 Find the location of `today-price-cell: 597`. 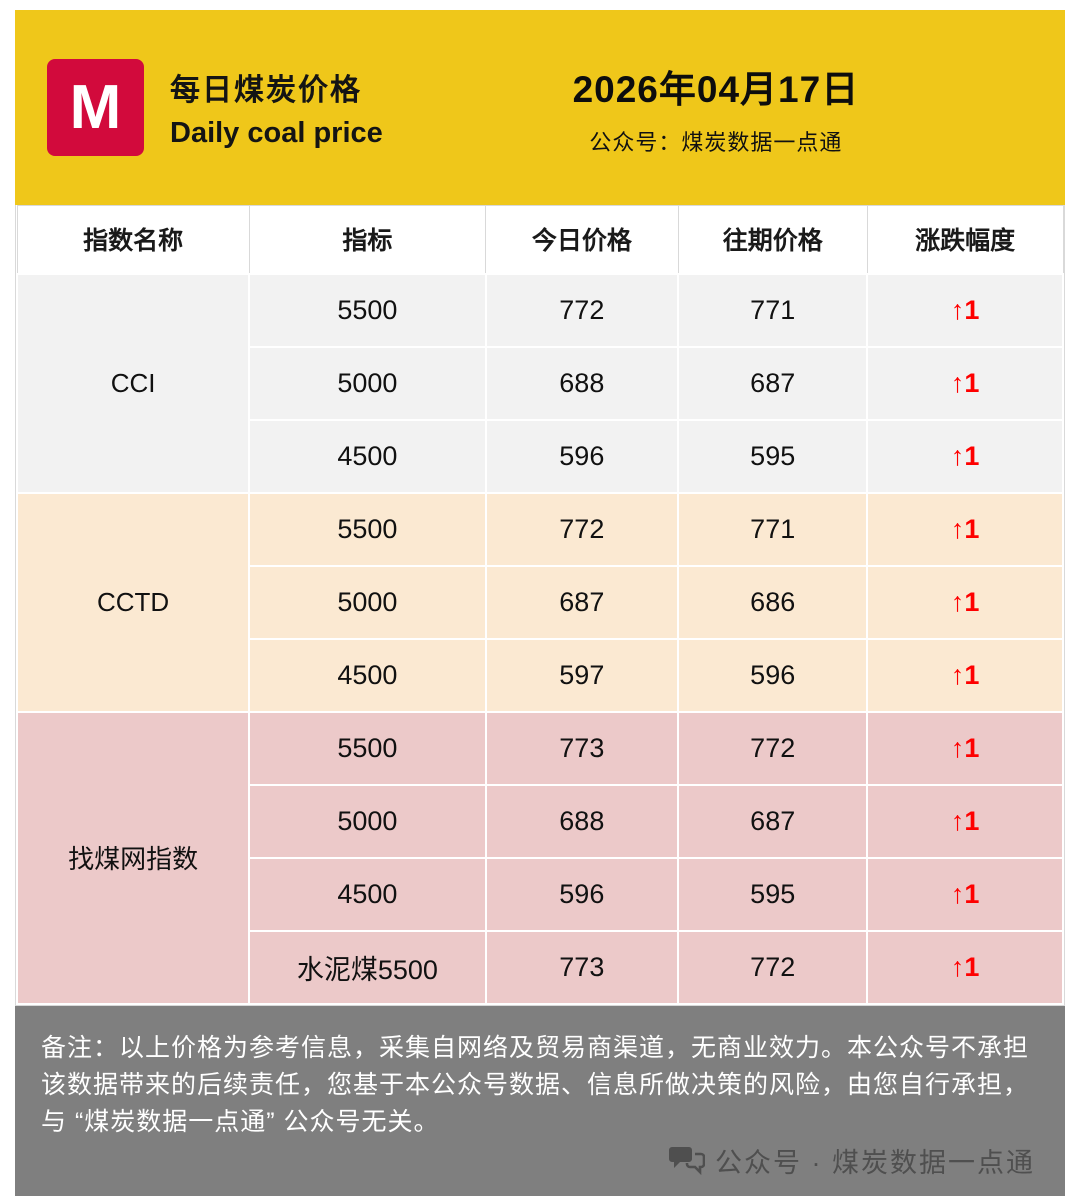

today-price-cell: 597 is located at coordinates (582, 675).